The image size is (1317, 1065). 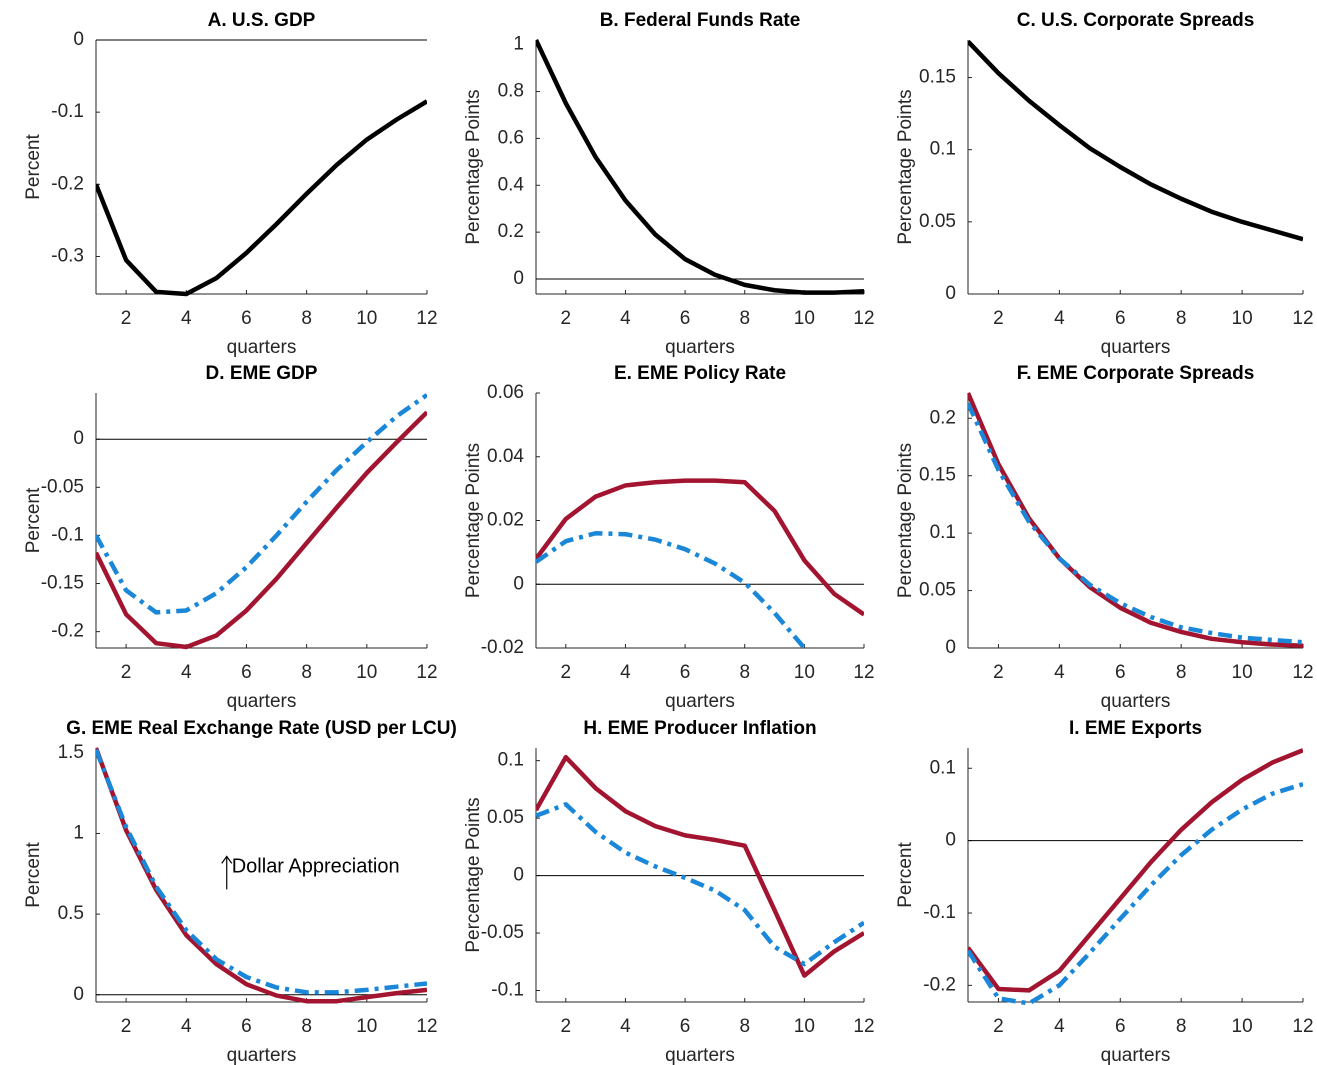 What do you see at coordinates (1136, 20) in the screenshot?
I see `panel-title: C. U.S. Corporate Spreads` at bounding box center [1136, 20].